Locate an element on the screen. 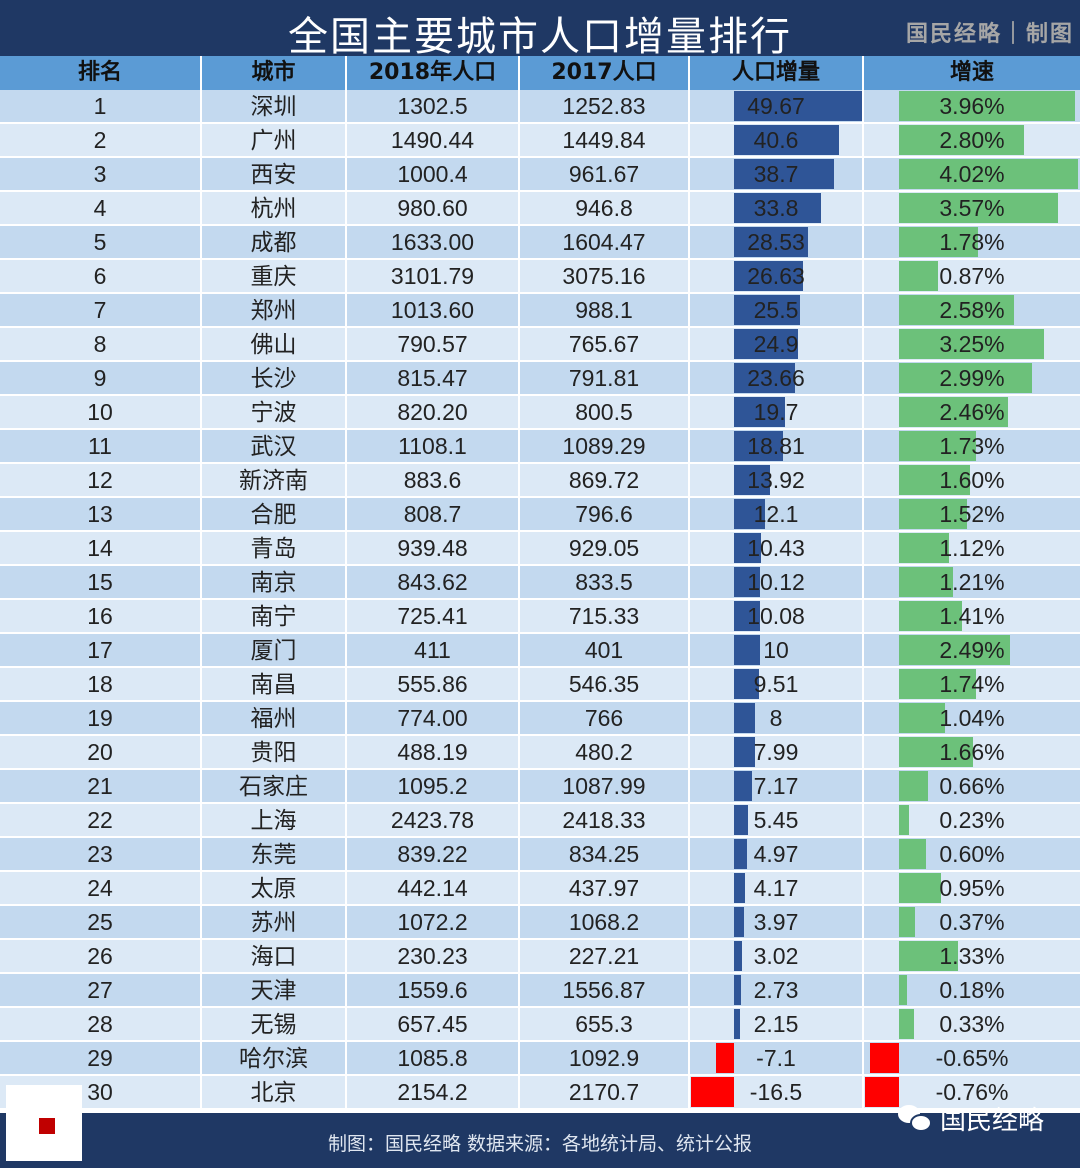 This screenshot has width=1080, height=1168. cell-value: 1072.2 is located at coordinates (432, 922).